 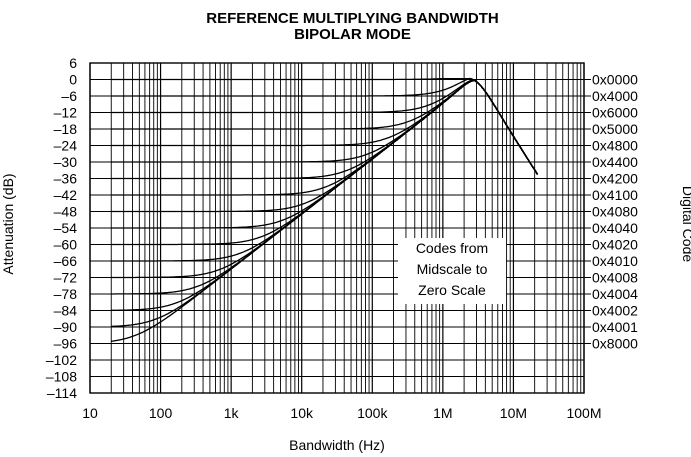 I want to click on code-label: 0x4000, so click(x=615, y=96).